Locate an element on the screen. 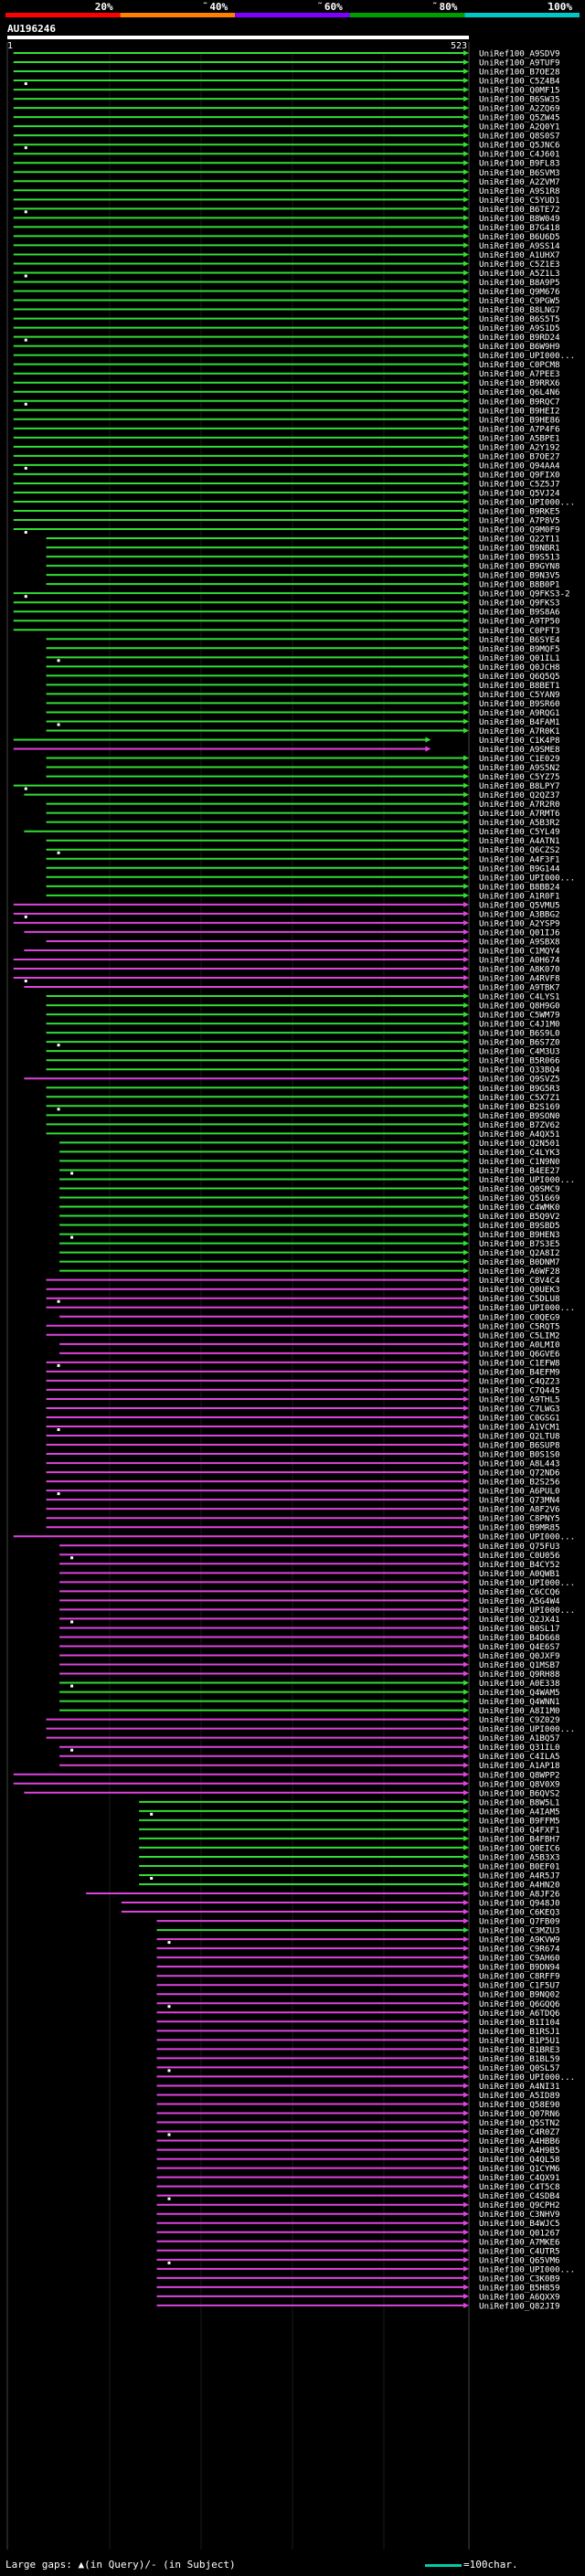 This screenshot has height=2576, width=585. hit-row: UniRef100_Q9FIX0 is located at coordinates (286, 475).